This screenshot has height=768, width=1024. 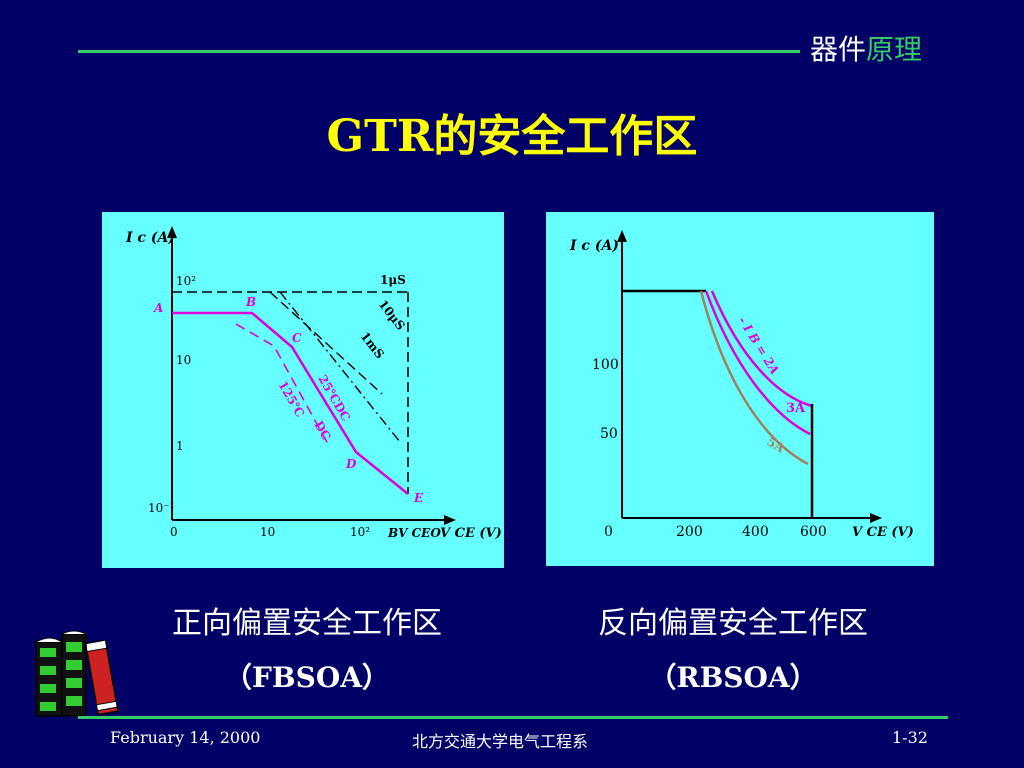 What do you see at coordinates (414, 533) in the screenshot?
I see `fbsoa-bvceo-label: BV CEO` at bounding box center [414, 533].